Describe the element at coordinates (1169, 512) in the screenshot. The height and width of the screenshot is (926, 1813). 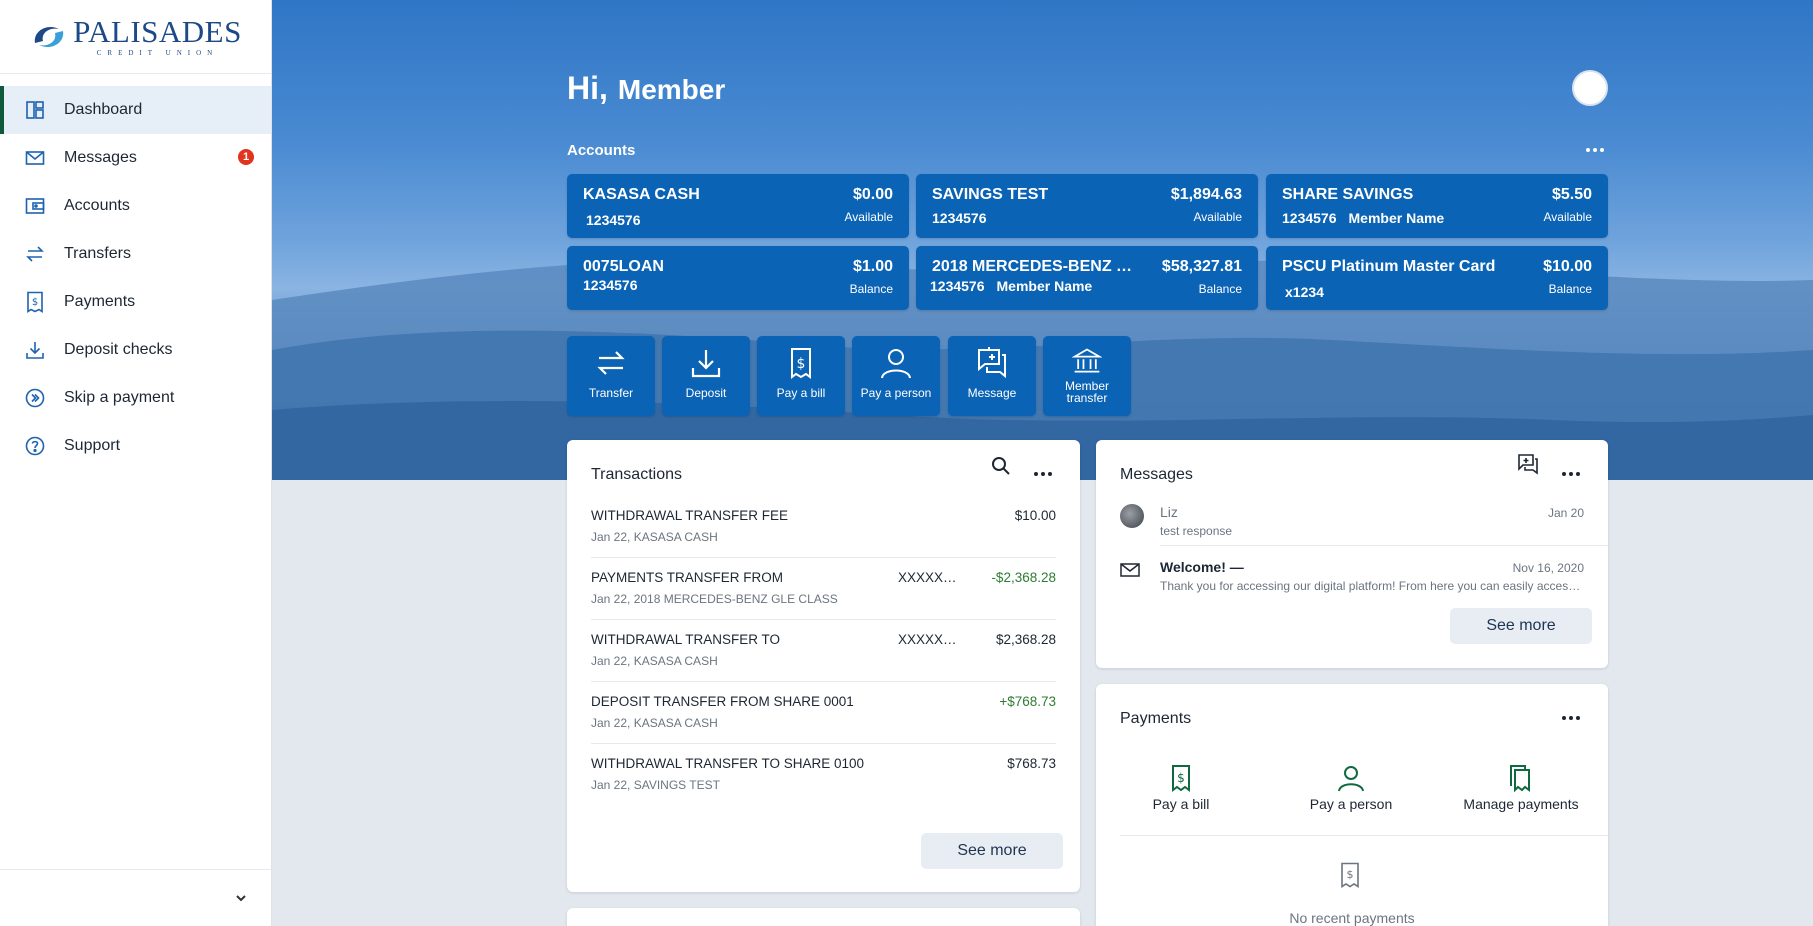
I see `message-sender: Liz` at that location.